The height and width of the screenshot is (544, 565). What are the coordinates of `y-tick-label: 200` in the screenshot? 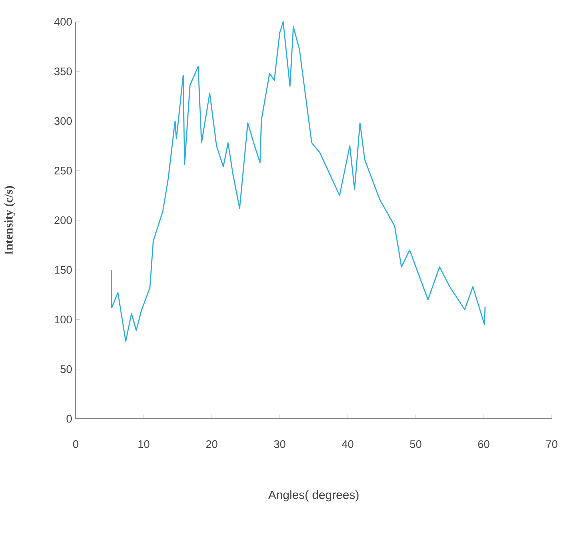 It's located at (63, 220).